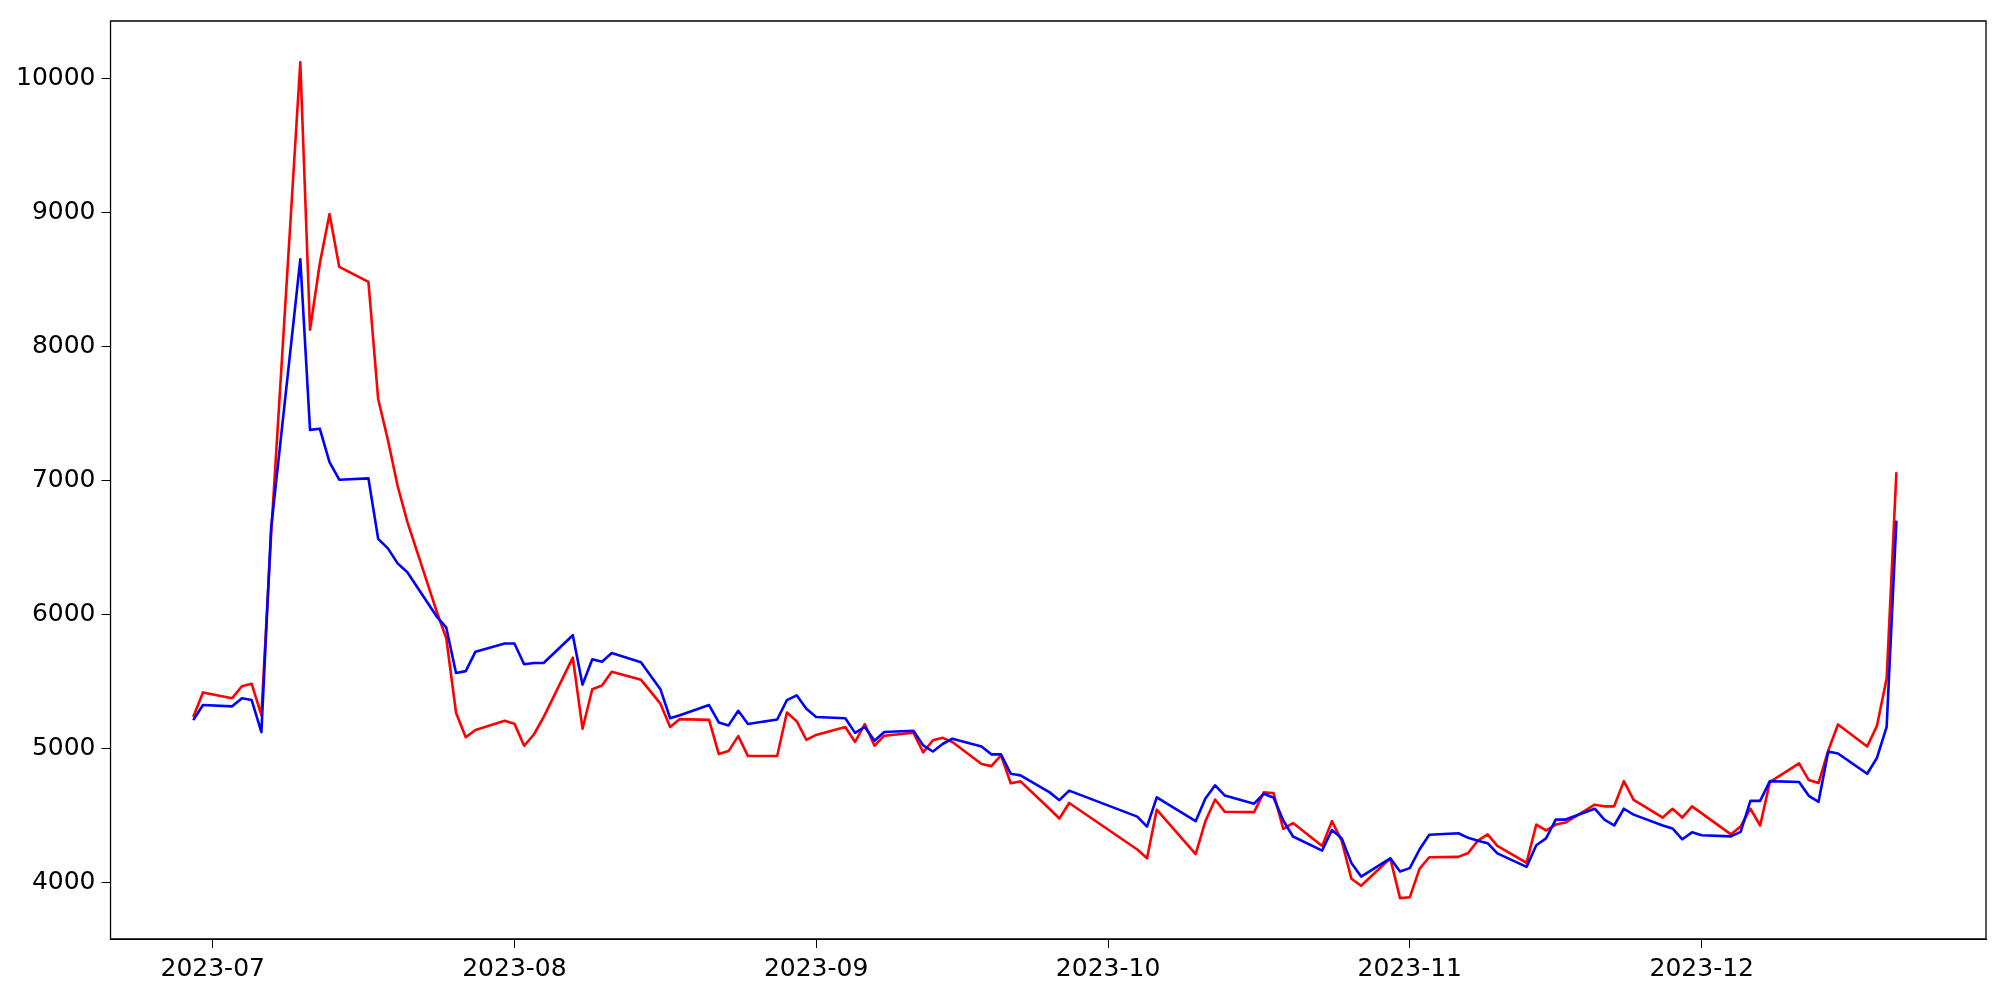 The width and height of the screenshot is (2000, 1000). Describe the element at coordinates (1701, 967) in the screenshot. I see `x-tick-label: 2023-12` at that location.